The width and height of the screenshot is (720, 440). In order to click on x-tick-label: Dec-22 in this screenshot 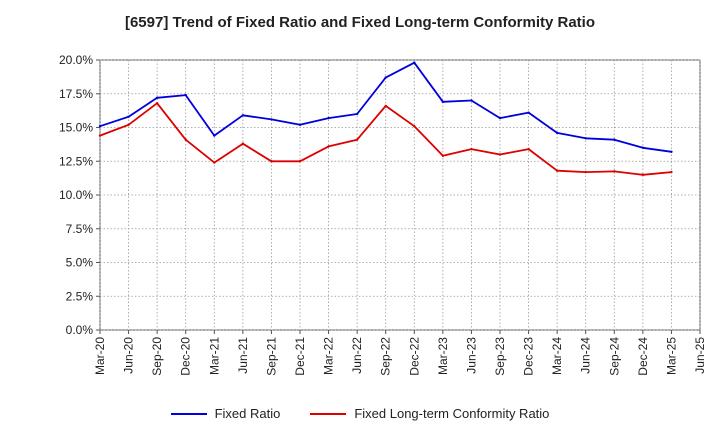, I will do `click(414, 356)`.